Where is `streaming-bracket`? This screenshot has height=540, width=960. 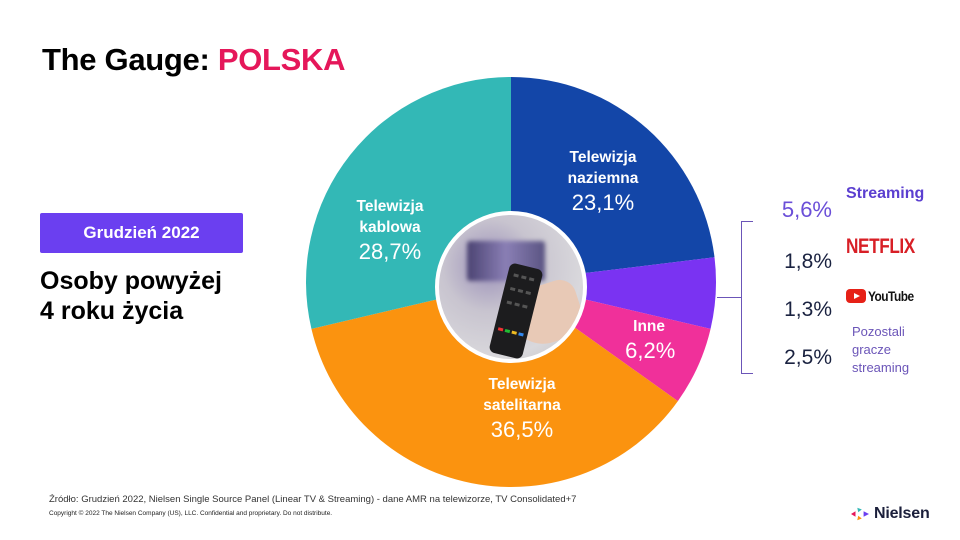
streaming-bracket is located at coordinates (747, 297).